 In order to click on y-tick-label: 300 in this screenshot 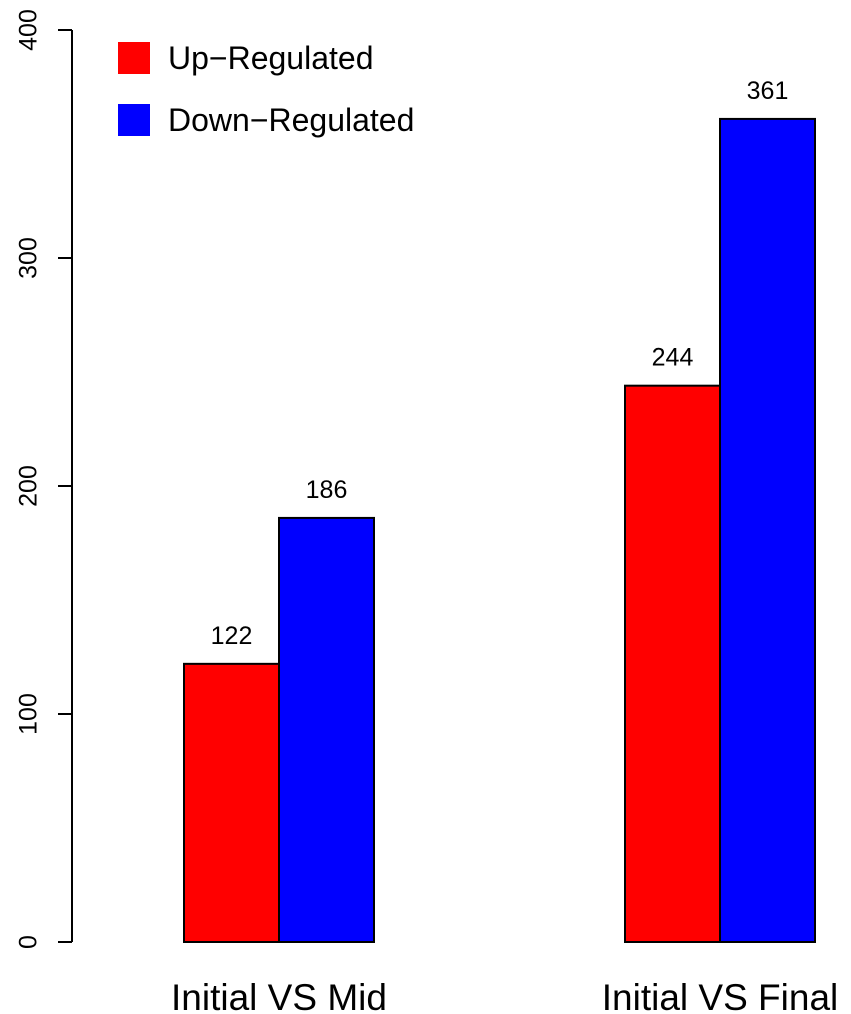, I will do `click(29, 258)`.